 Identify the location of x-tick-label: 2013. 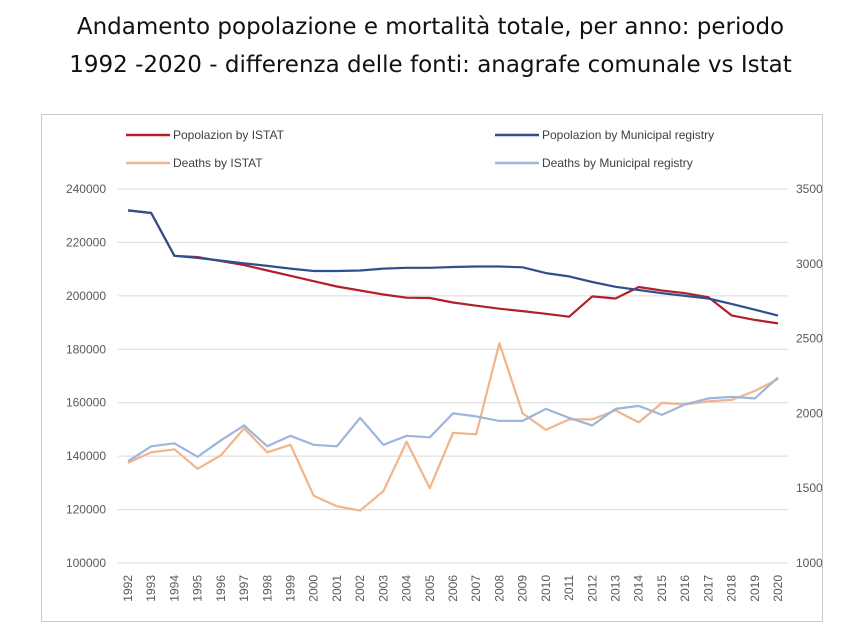
(616, 588).